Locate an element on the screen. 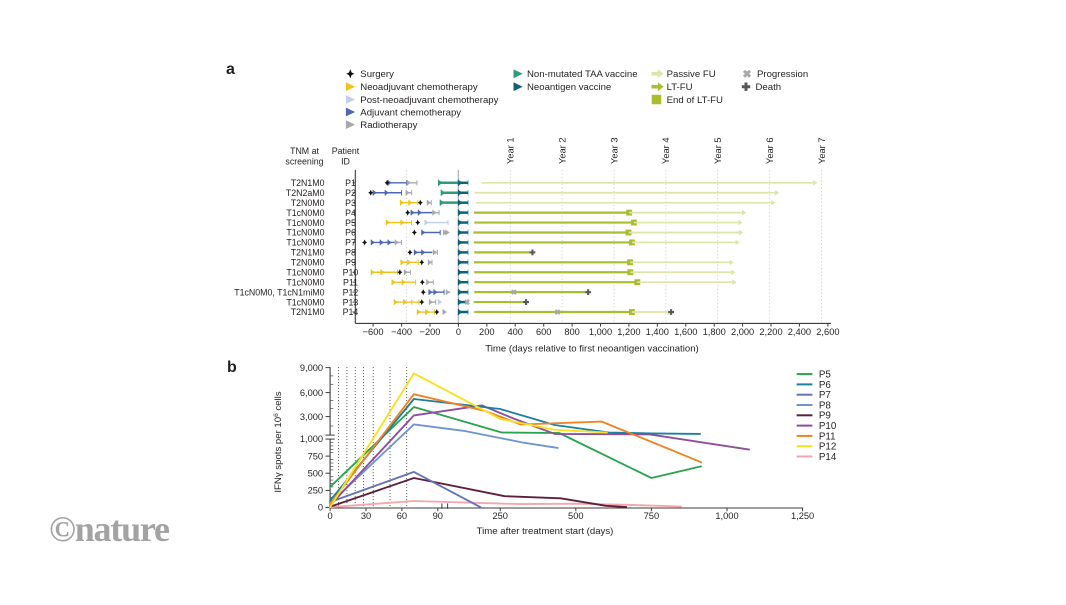 The width and height of the screenshot is (1066, 605). svg-text: −400 is located at coordinates (401, 332).